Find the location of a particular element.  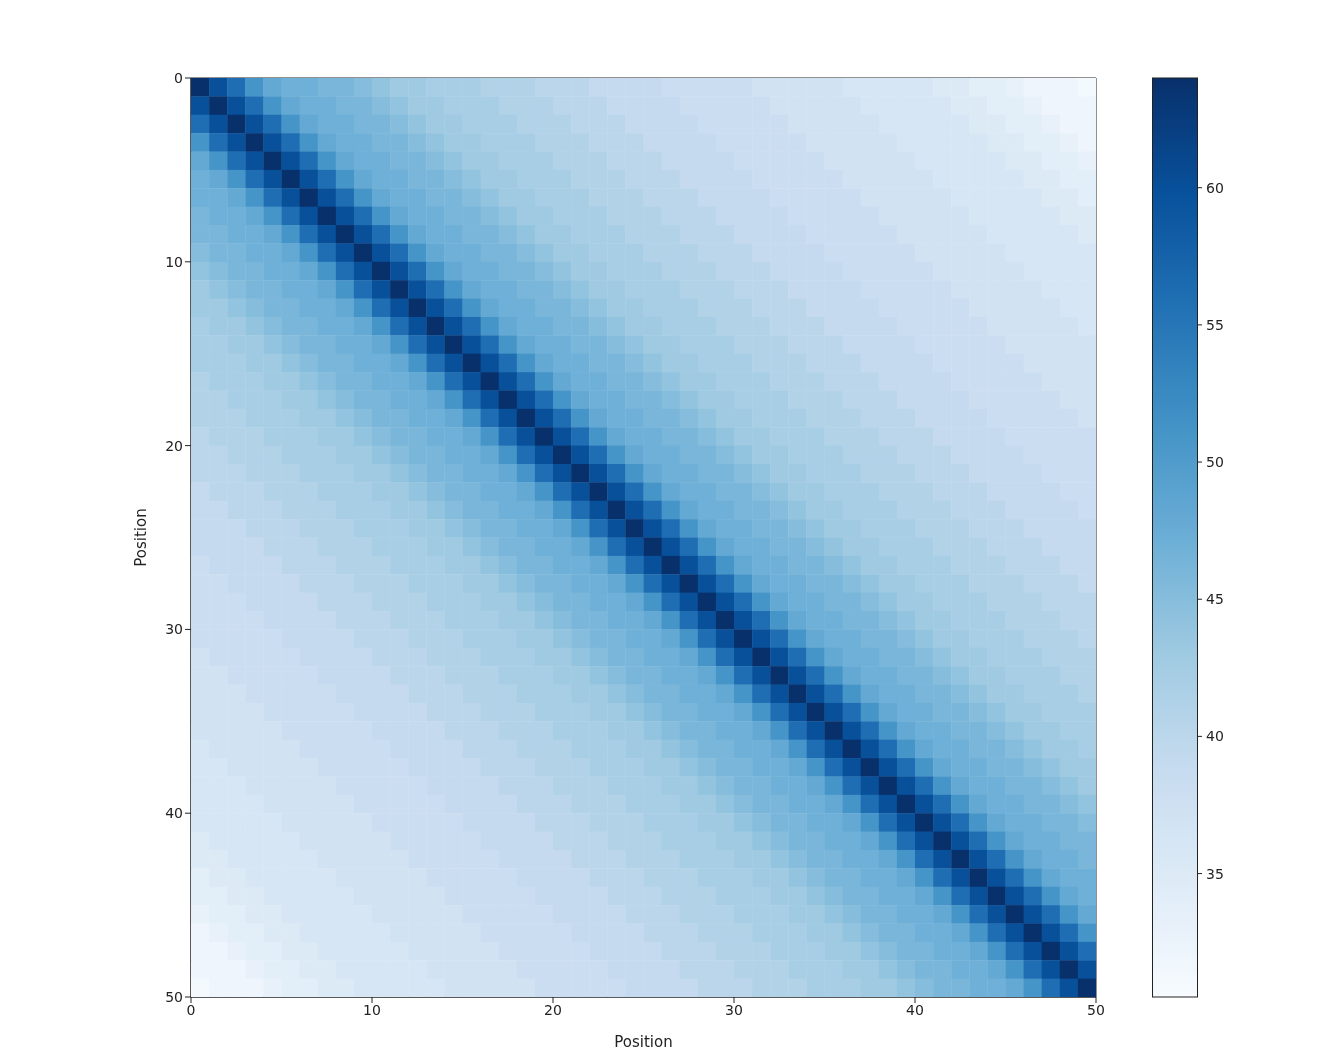

y-tick-label: 10 is located at coordinates (174, 261).